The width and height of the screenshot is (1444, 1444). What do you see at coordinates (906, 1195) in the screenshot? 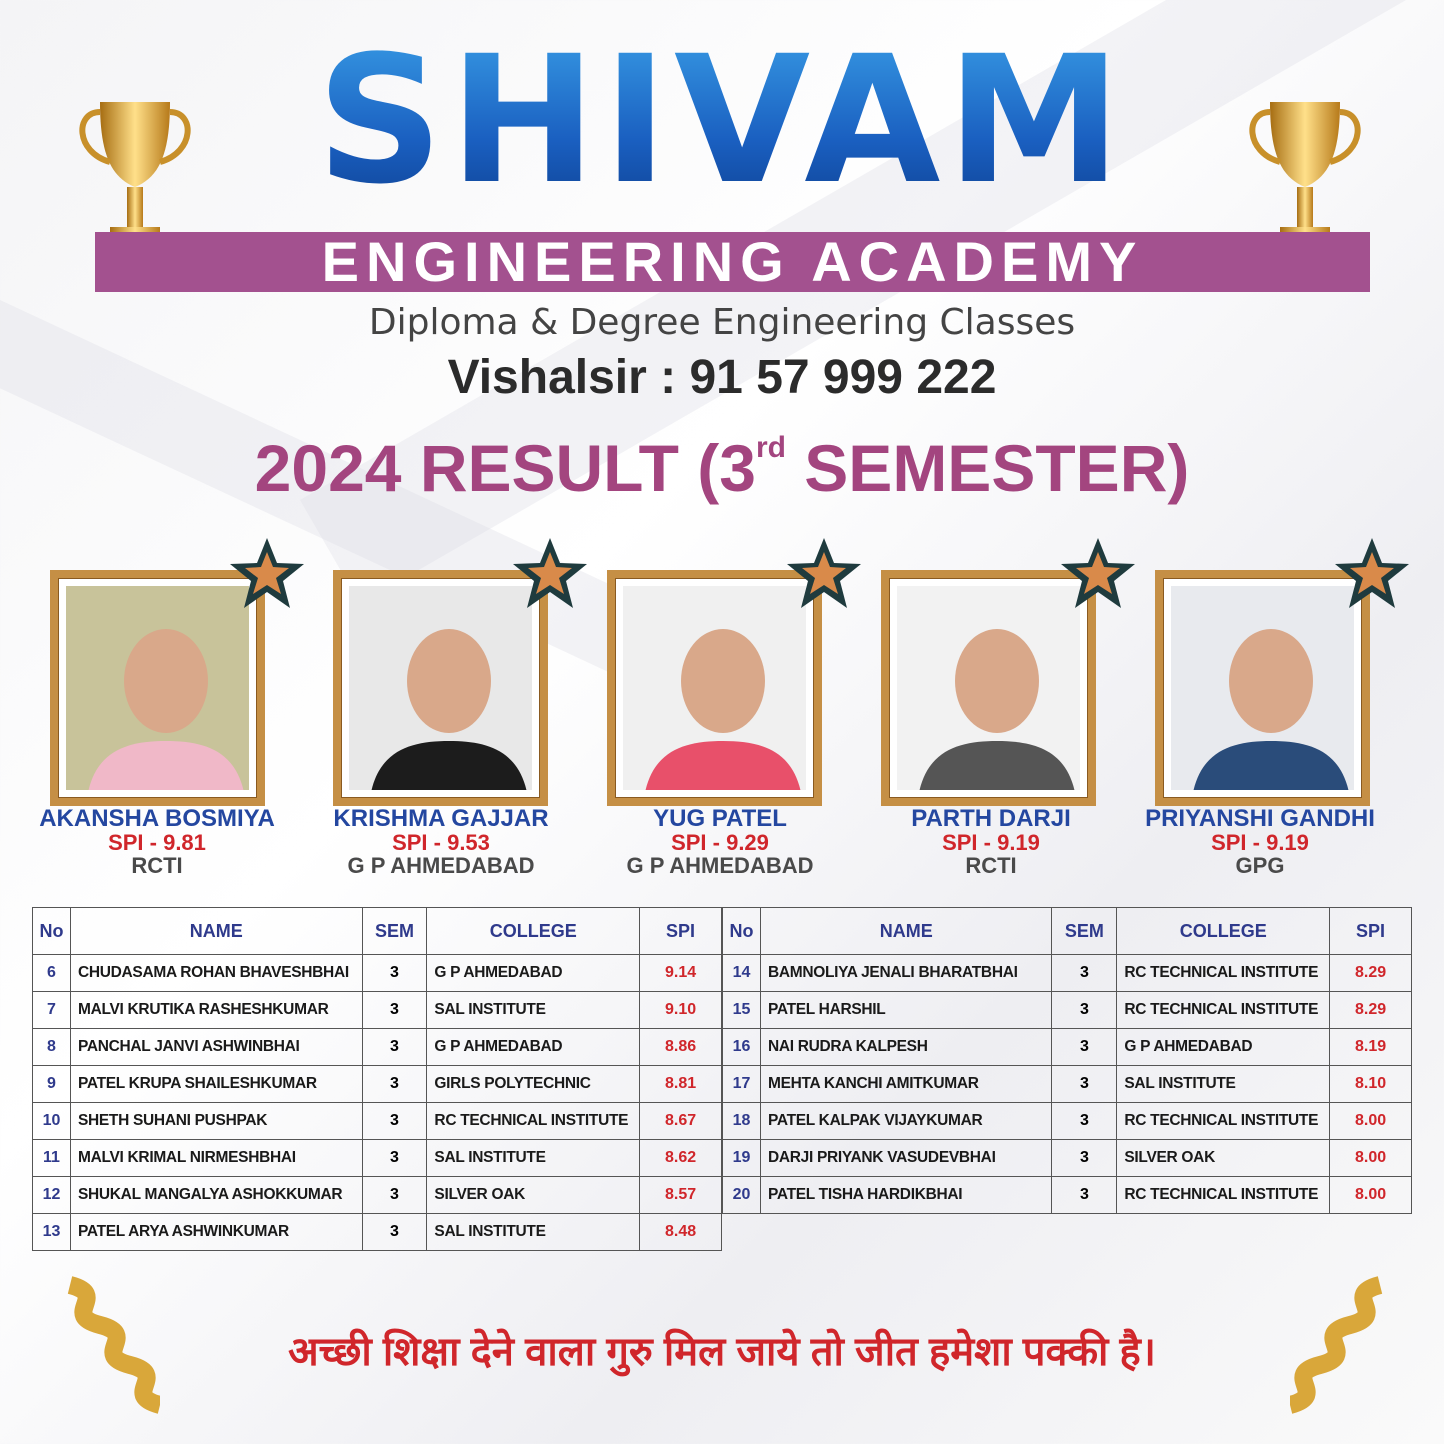
I see `cell-student-name: PATEL TISHA HARDIKBHAI` at bounding box center [906, 1195].